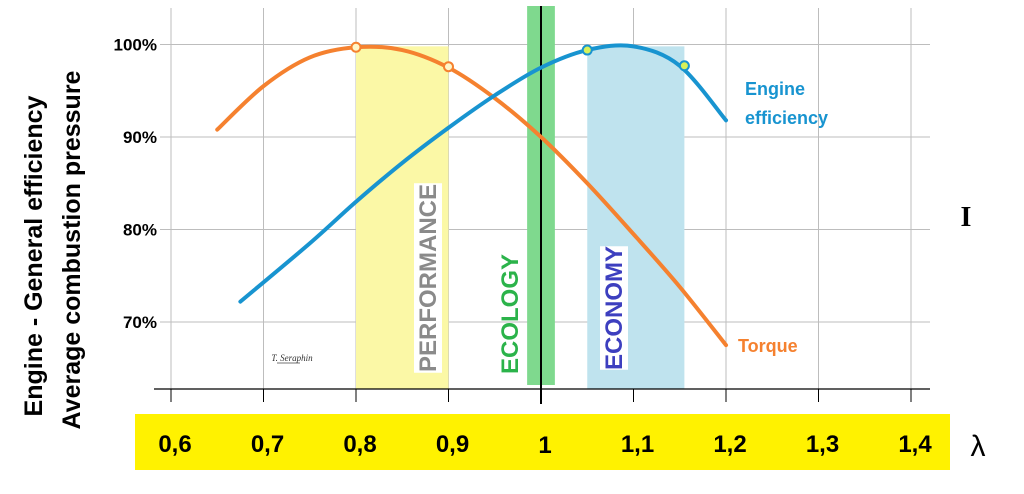  I want to click on torque-label: Torque, so click(768, 346).